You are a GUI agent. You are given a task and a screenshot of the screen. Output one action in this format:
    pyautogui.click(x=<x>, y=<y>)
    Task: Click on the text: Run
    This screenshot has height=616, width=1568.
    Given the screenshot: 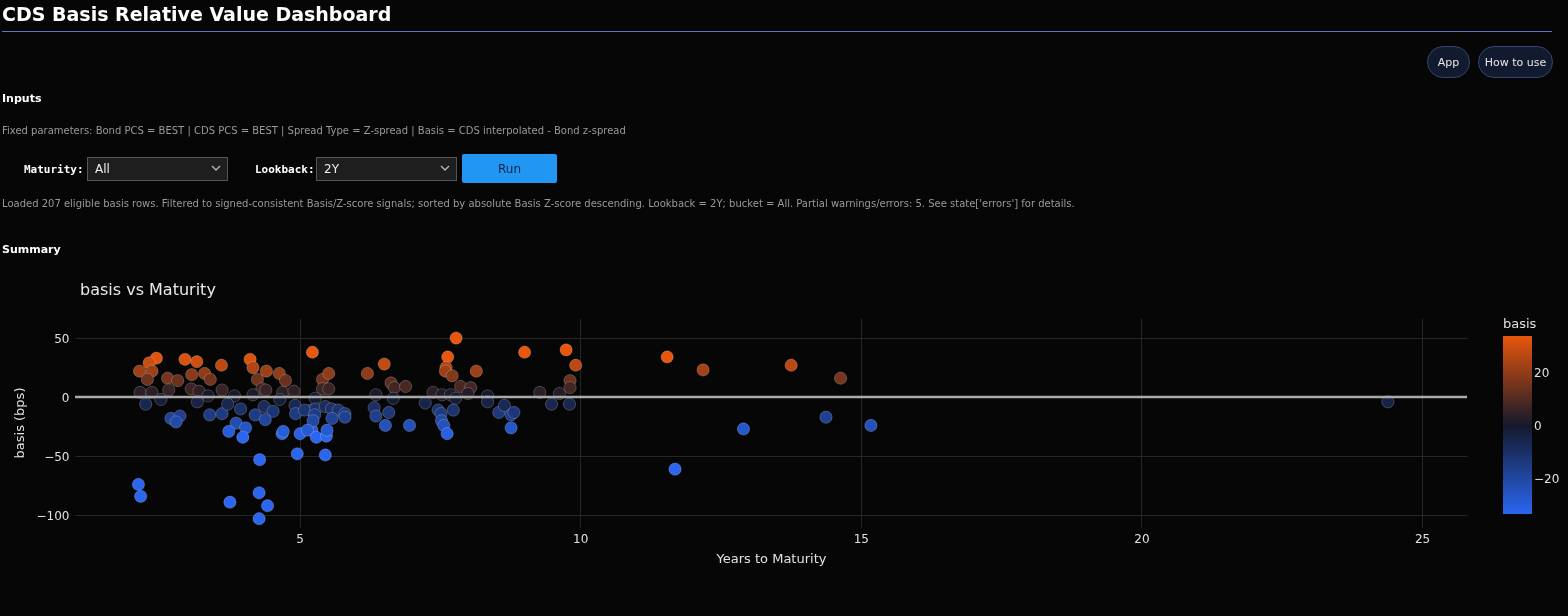 What is the action you would take?
    pyautogui.click(x=509, y=168)
    